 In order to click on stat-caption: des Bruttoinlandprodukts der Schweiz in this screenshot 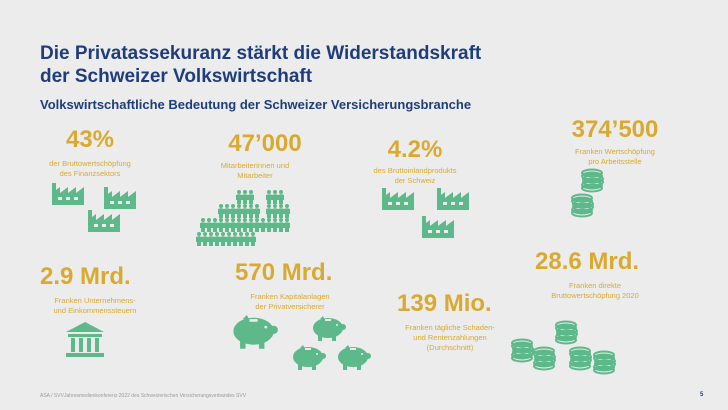, I will do `click(415, 175)`.